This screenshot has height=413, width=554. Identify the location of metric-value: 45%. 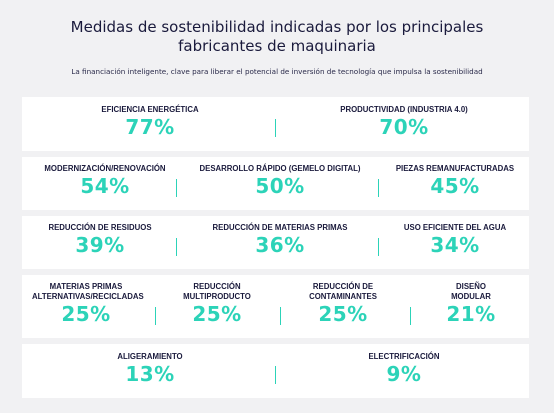
(455, 186).